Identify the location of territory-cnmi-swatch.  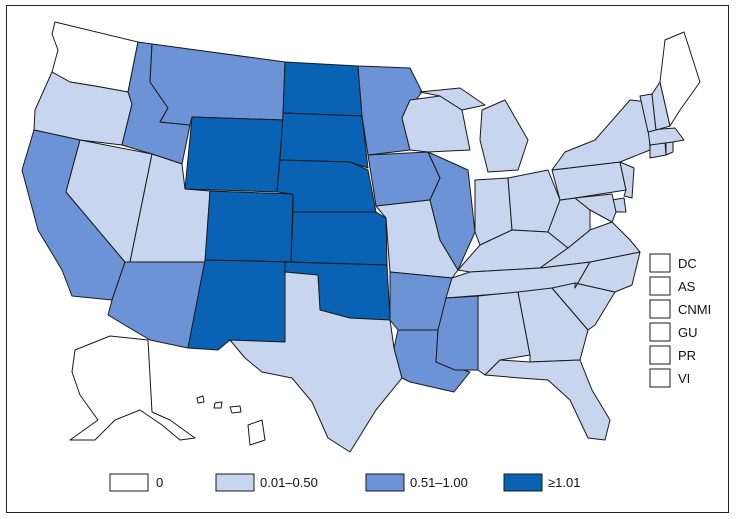
(660, 309).